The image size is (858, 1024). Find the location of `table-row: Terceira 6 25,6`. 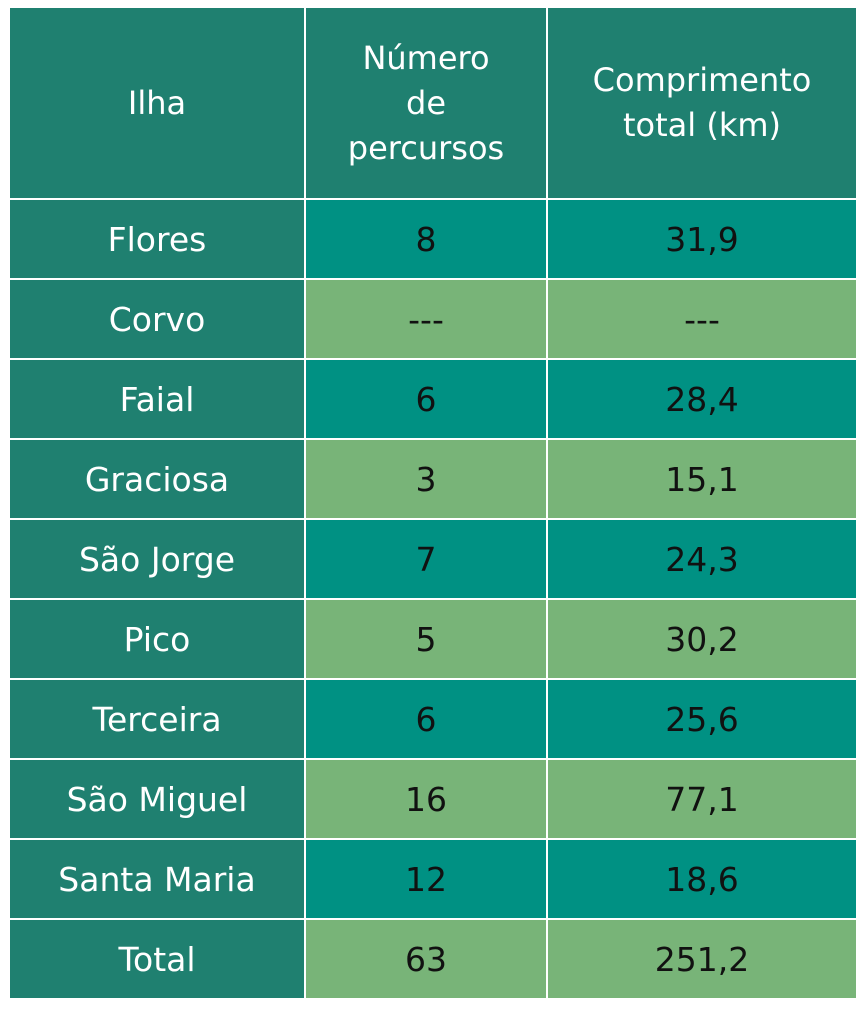

table-row: Terceira 6 25,6 is located at coordinates (433, 719).